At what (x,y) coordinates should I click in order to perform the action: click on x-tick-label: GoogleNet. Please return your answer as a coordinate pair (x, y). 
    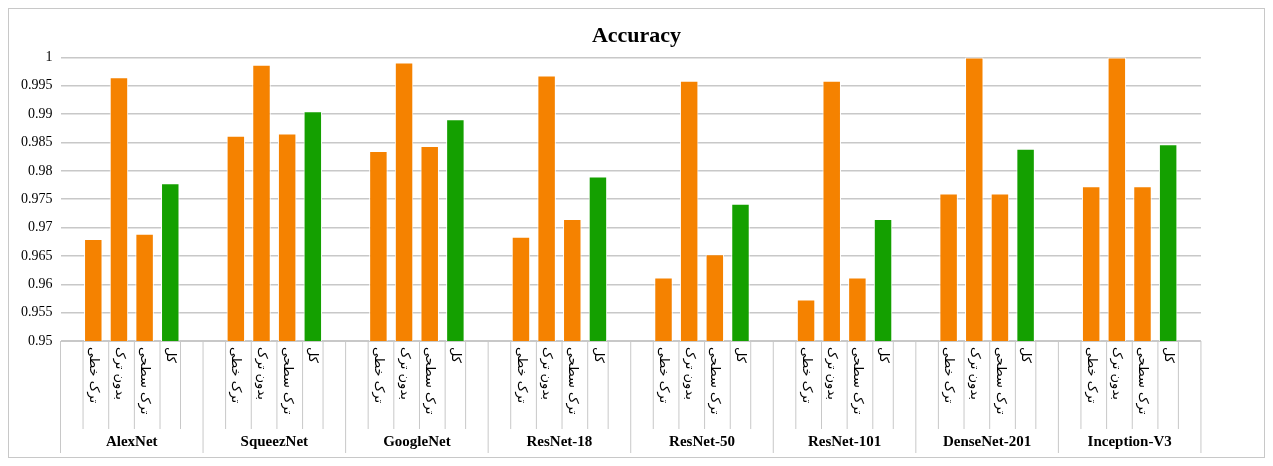
    Looking at the image, I should click on (417, 440).